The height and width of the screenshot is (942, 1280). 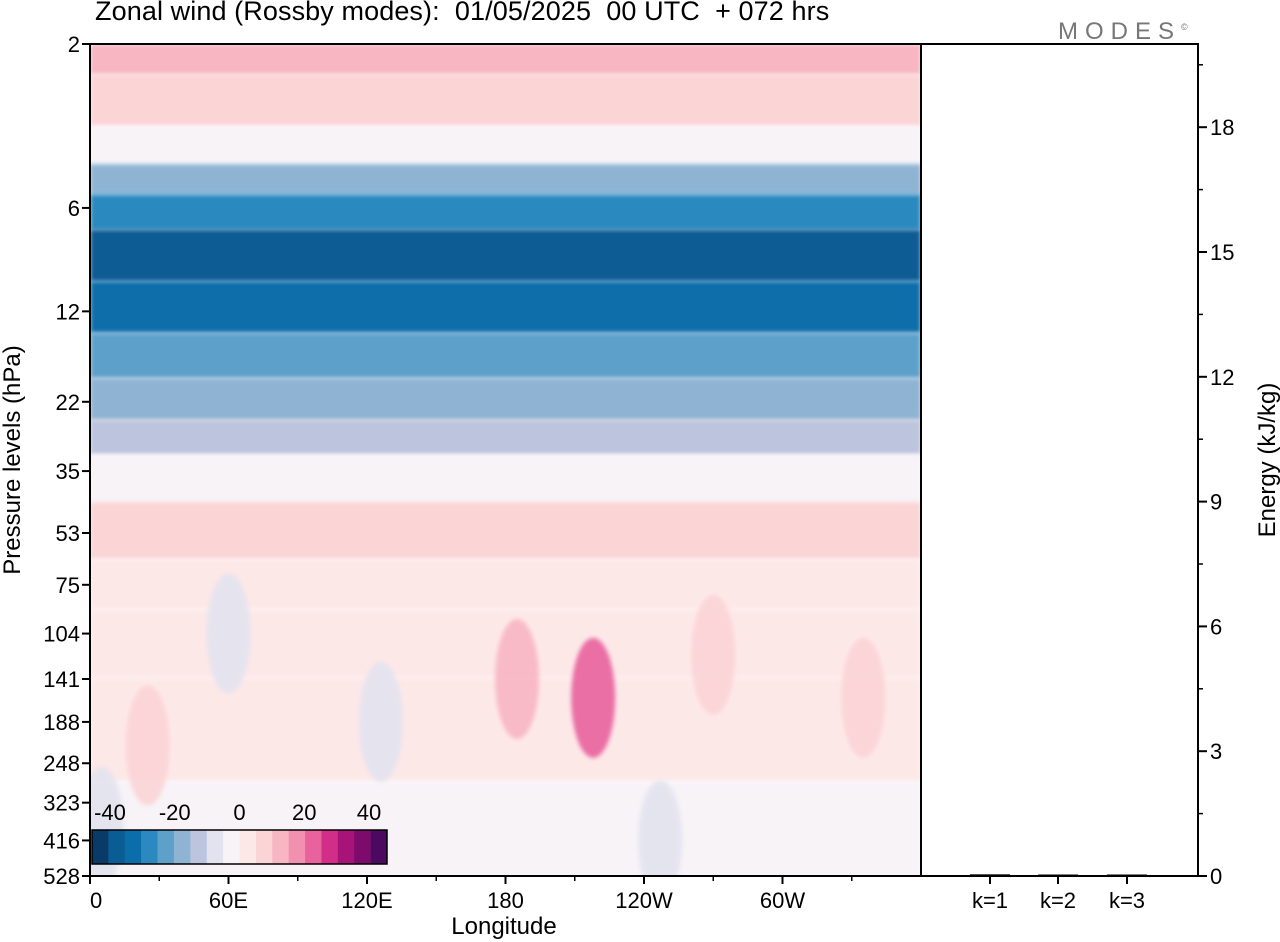 What do you see at coordinates (1216, 502) in the screenshot?
I see `energy-y-tick-label: 9` at bounding box center [1216, 502].